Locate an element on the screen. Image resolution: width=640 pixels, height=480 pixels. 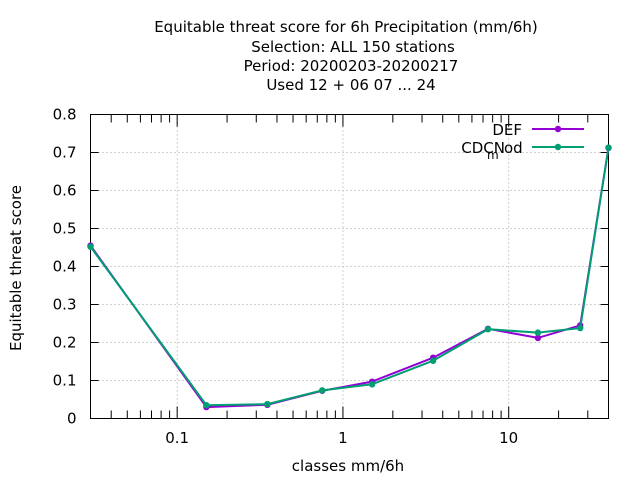
y-tick-label: 0.1 is located at coordinates (65, 381).